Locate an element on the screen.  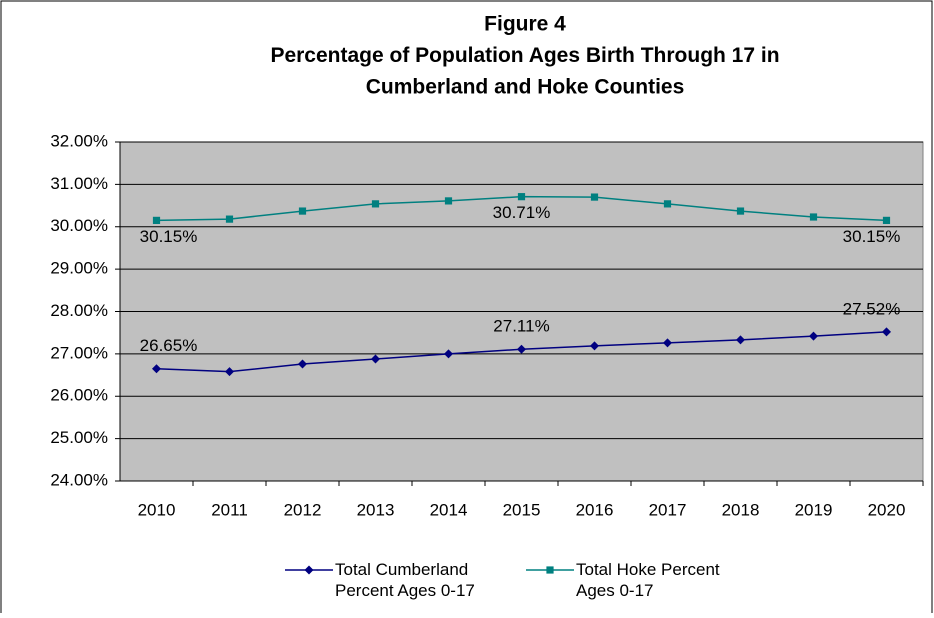
y-tick-label: 32.00% is located at coordinates (79, 140).